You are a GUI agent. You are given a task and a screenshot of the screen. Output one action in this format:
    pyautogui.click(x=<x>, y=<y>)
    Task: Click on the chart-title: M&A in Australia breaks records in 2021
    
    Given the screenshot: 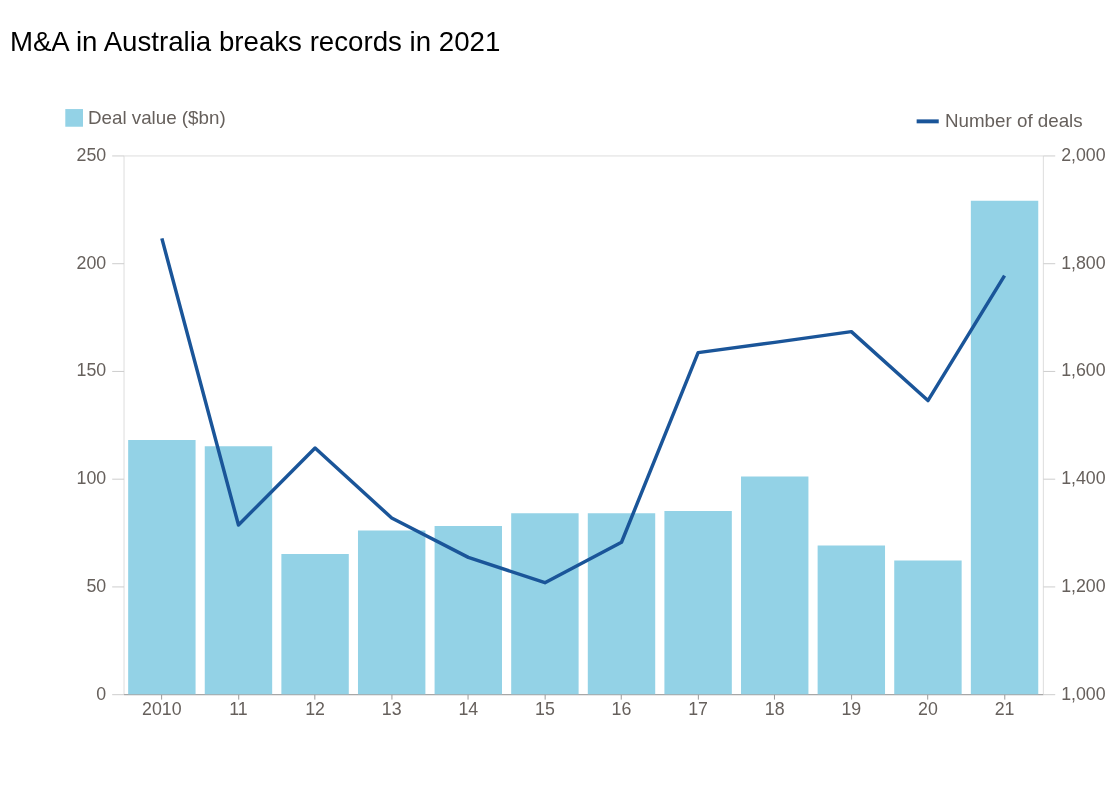 What is the action you would take?
    pyautogui.click(x=255, y=41)
    